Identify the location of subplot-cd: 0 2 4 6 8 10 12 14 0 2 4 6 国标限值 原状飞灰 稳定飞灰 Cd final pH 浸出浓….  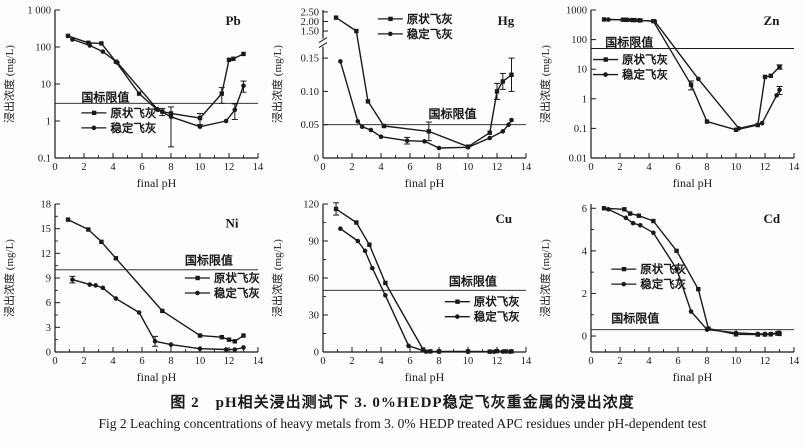
(670, 291).